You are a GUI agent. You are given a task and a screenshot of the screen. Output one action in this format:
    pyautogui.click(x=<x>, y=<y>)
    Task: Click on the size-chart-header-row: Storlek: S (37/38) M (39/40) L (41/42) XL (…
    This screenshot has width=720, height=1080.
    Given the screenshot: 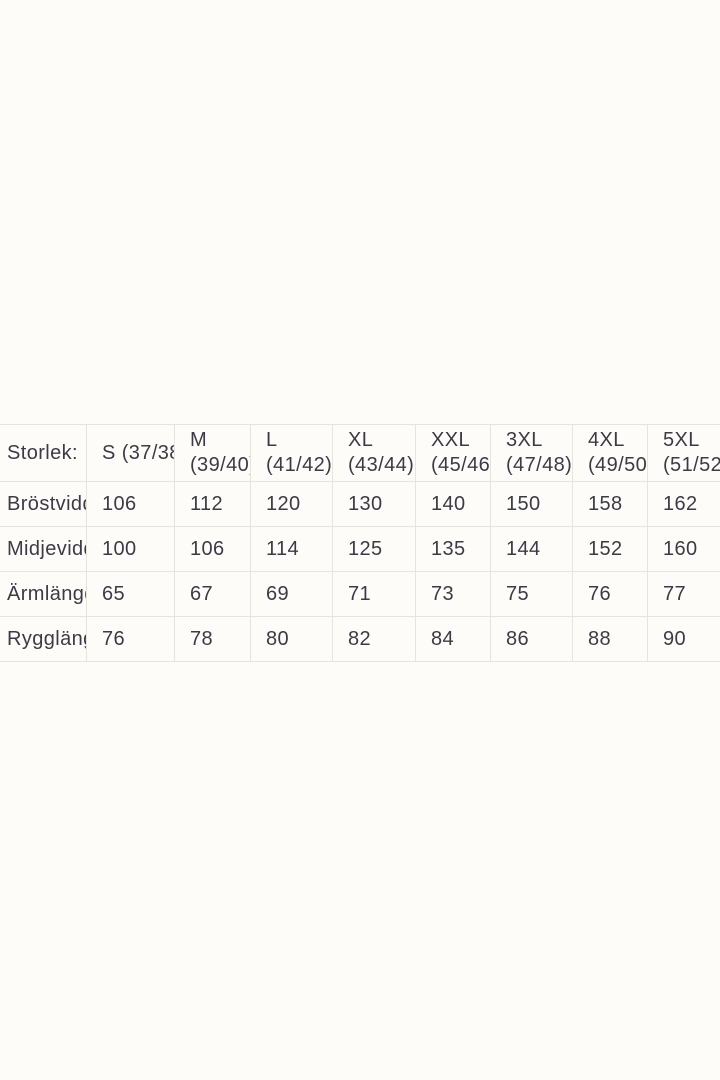 What is the action you would take?
    pyautogui.click(x=360, y=452)
    